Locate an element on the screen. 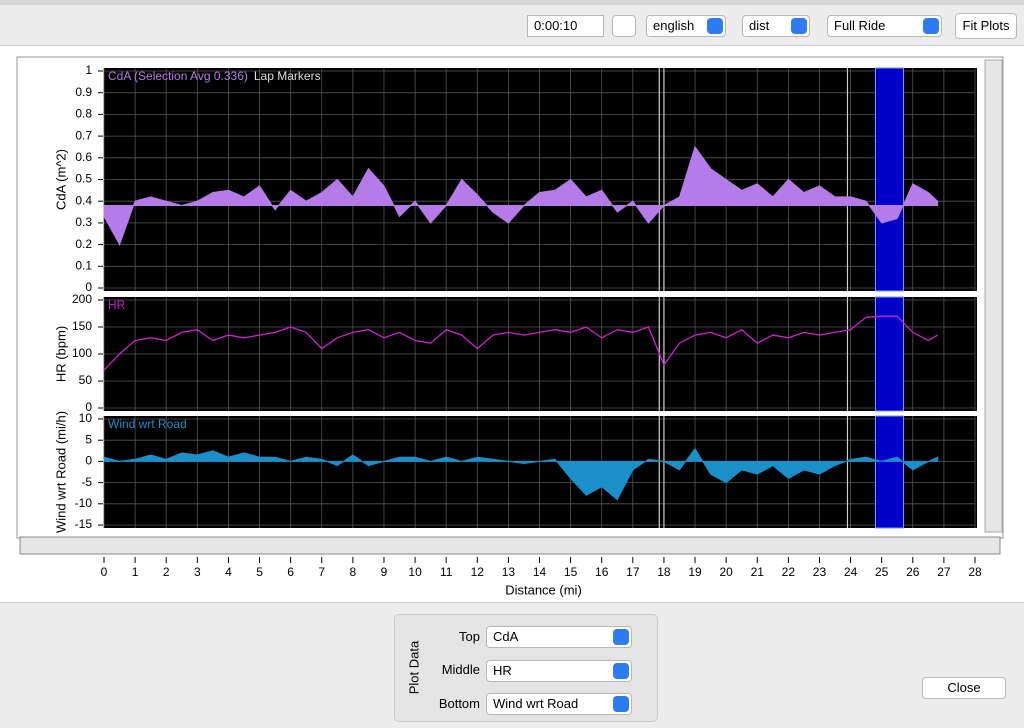 The image size is (1024, 728). top-select: CdA is located at coordinates (559, 637).